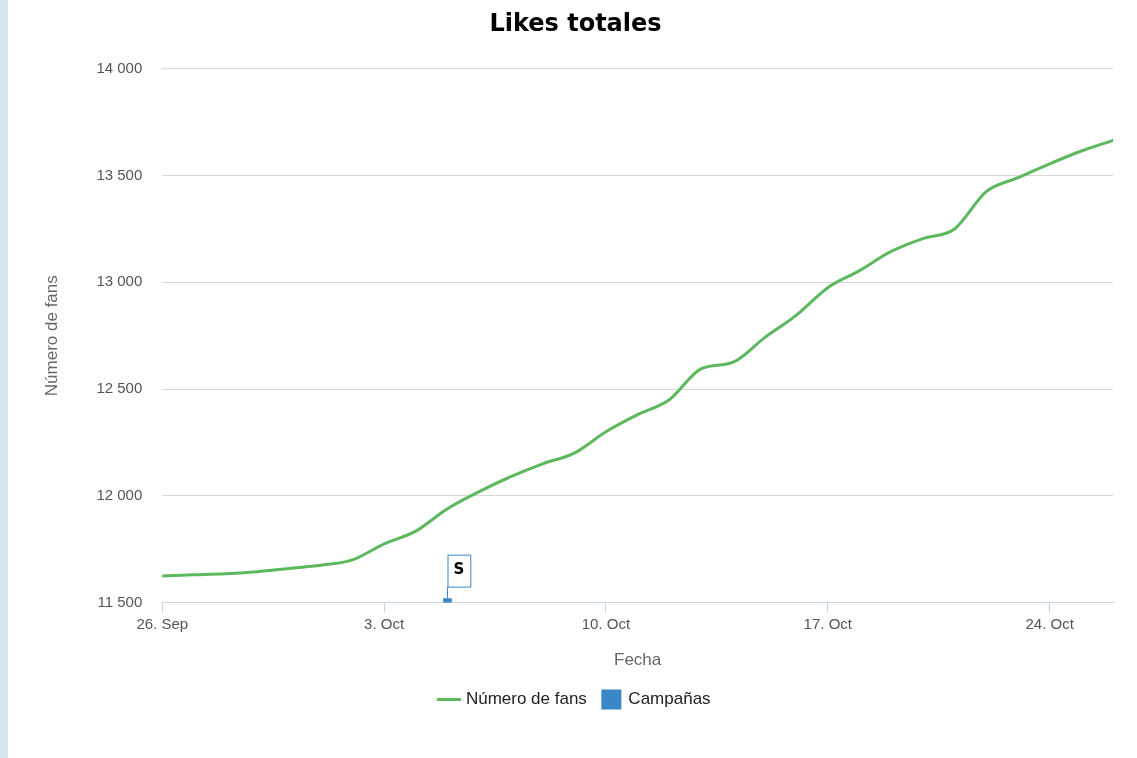  I want to click on y-tick-label: 12 500, so click(119, 388).